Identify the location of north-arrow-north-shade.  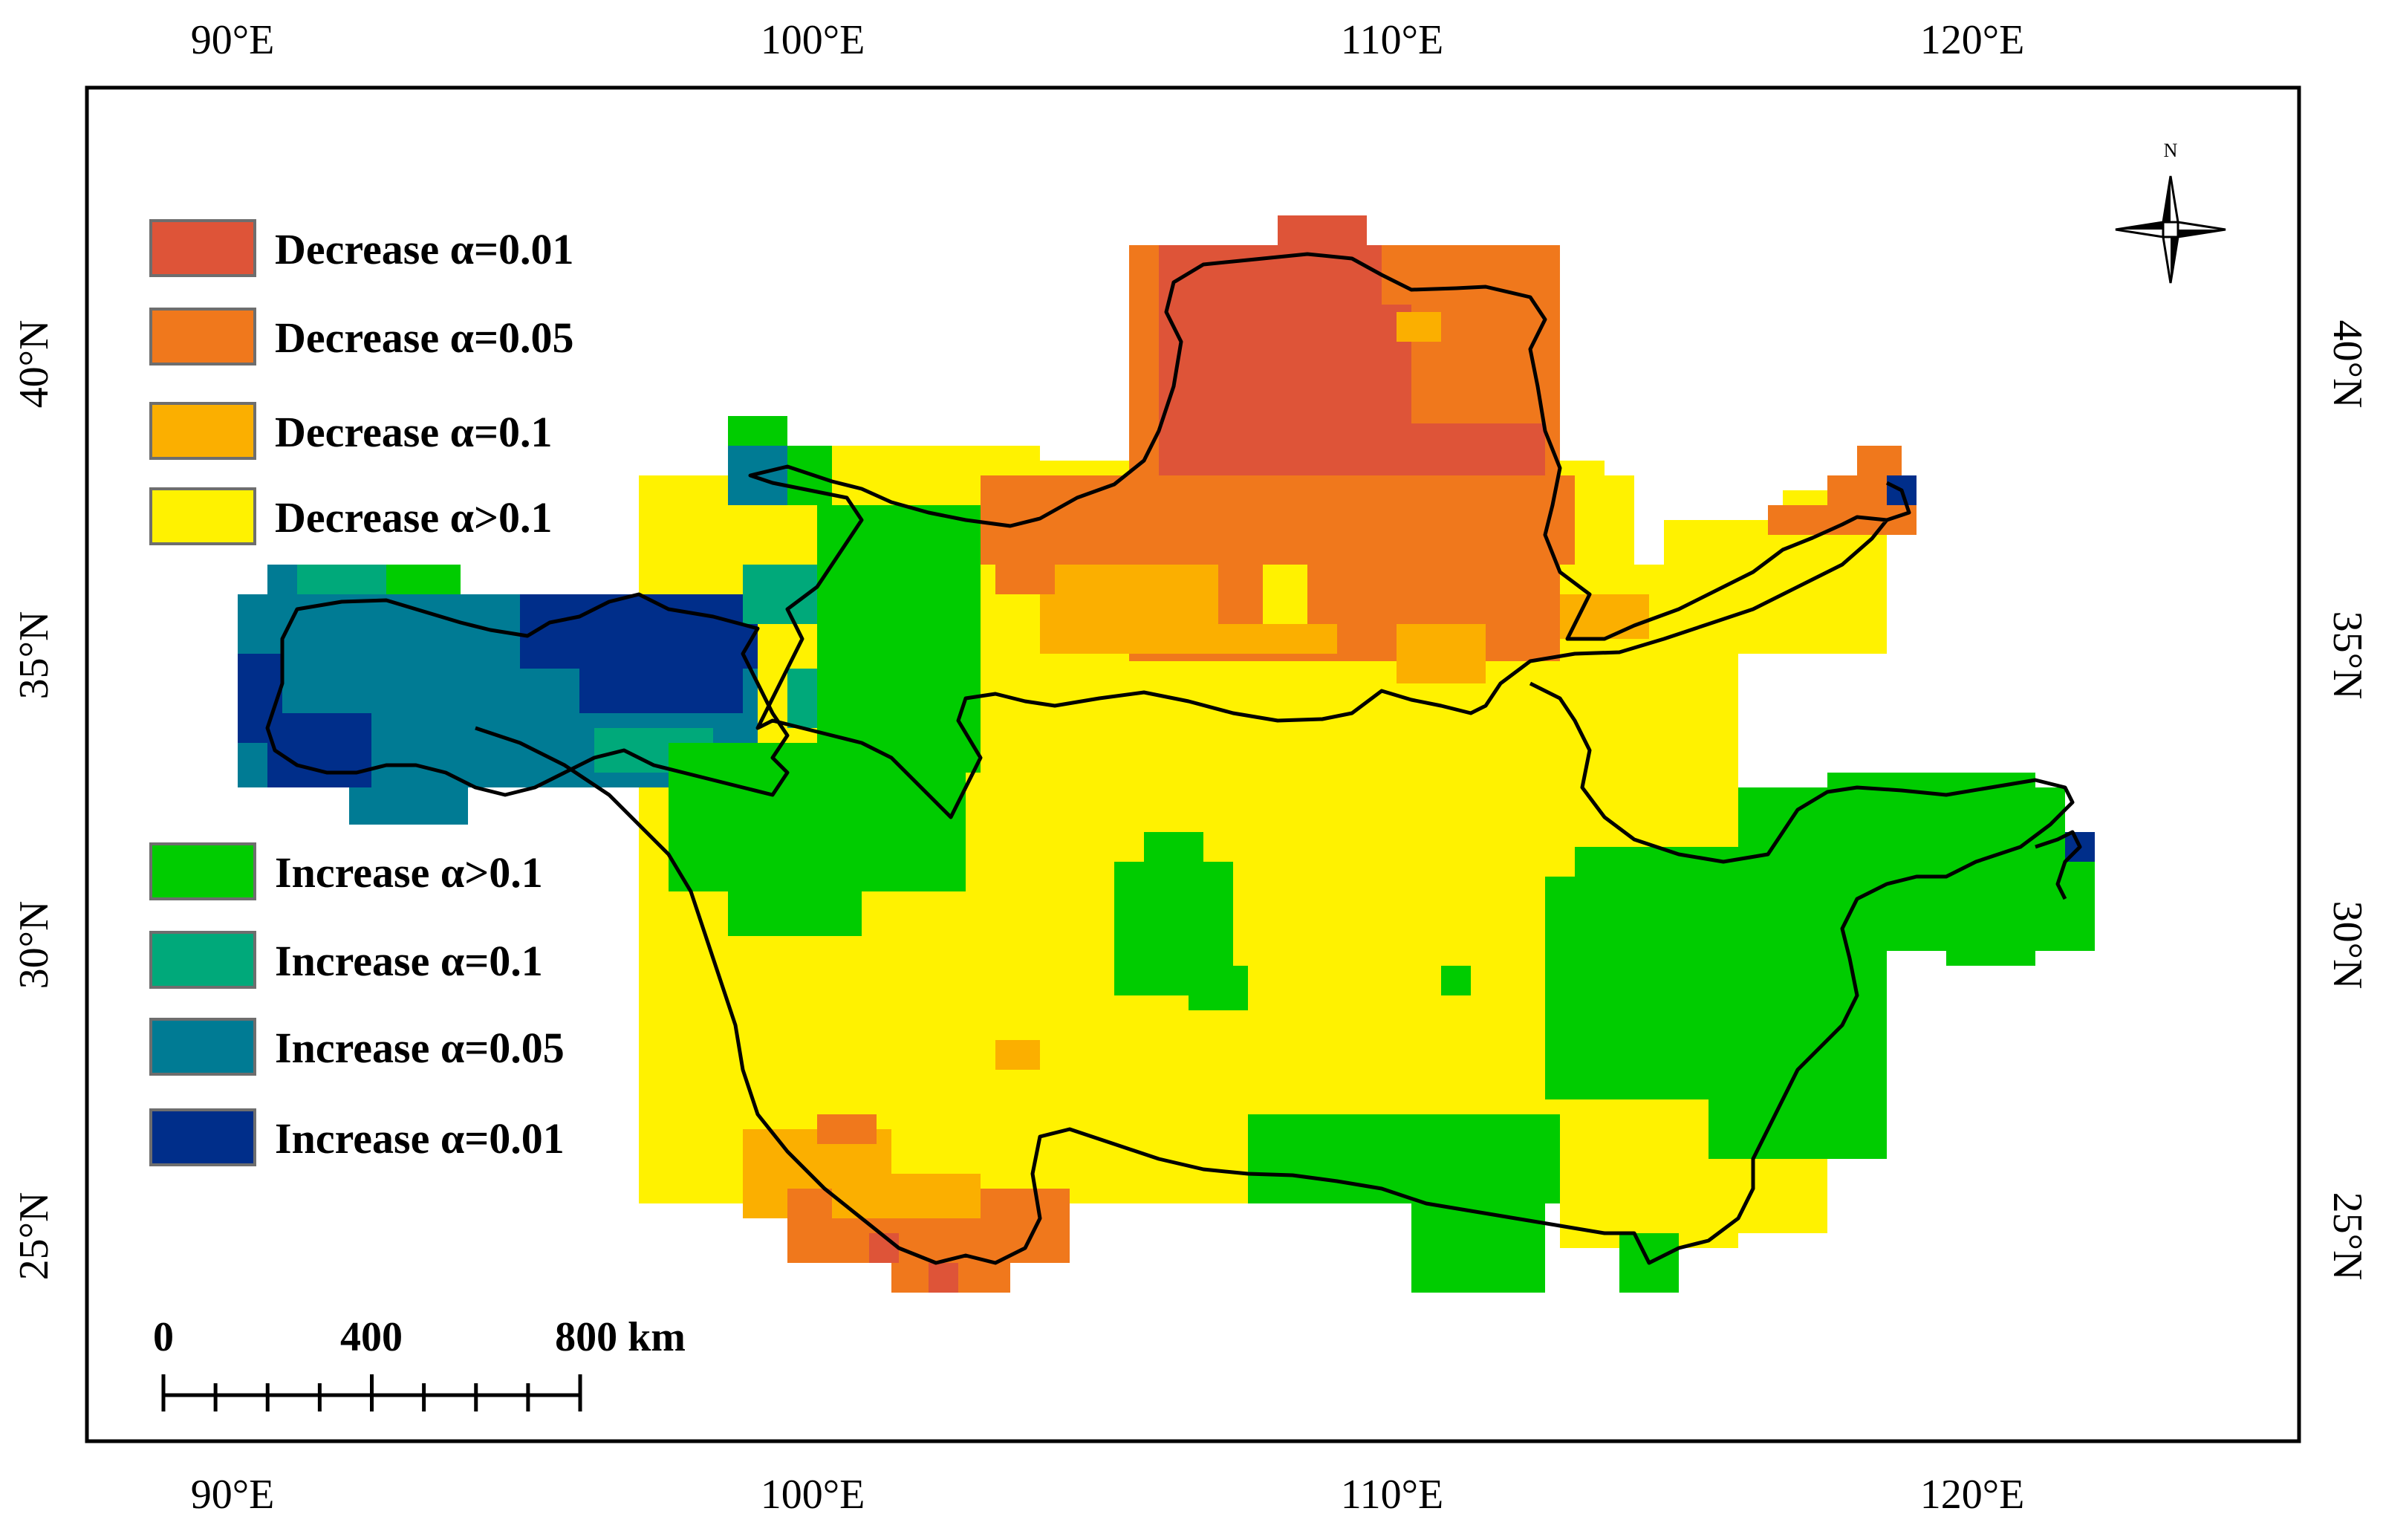
(2167, 199).